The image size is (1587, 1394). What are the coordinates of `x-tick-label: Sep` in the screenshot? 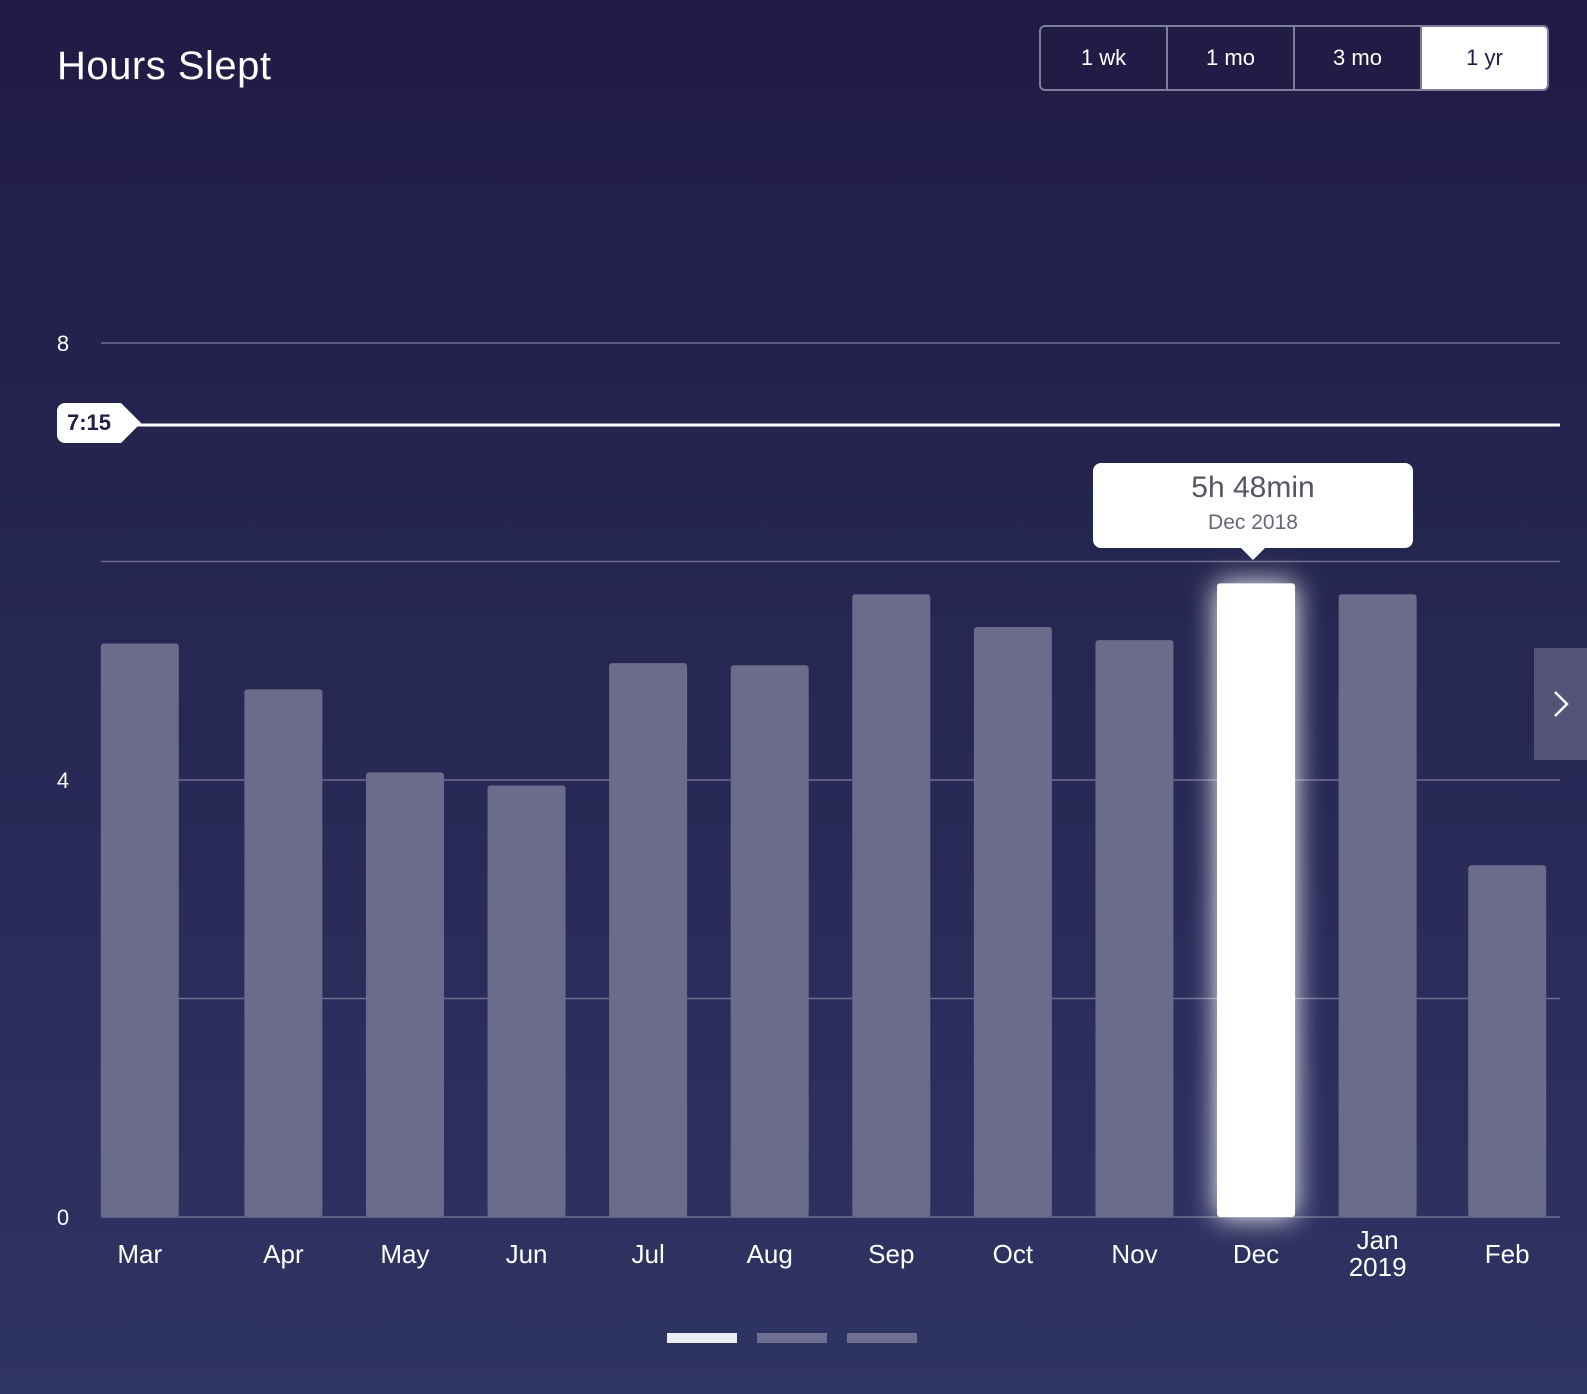 It's located at (891, 1254).